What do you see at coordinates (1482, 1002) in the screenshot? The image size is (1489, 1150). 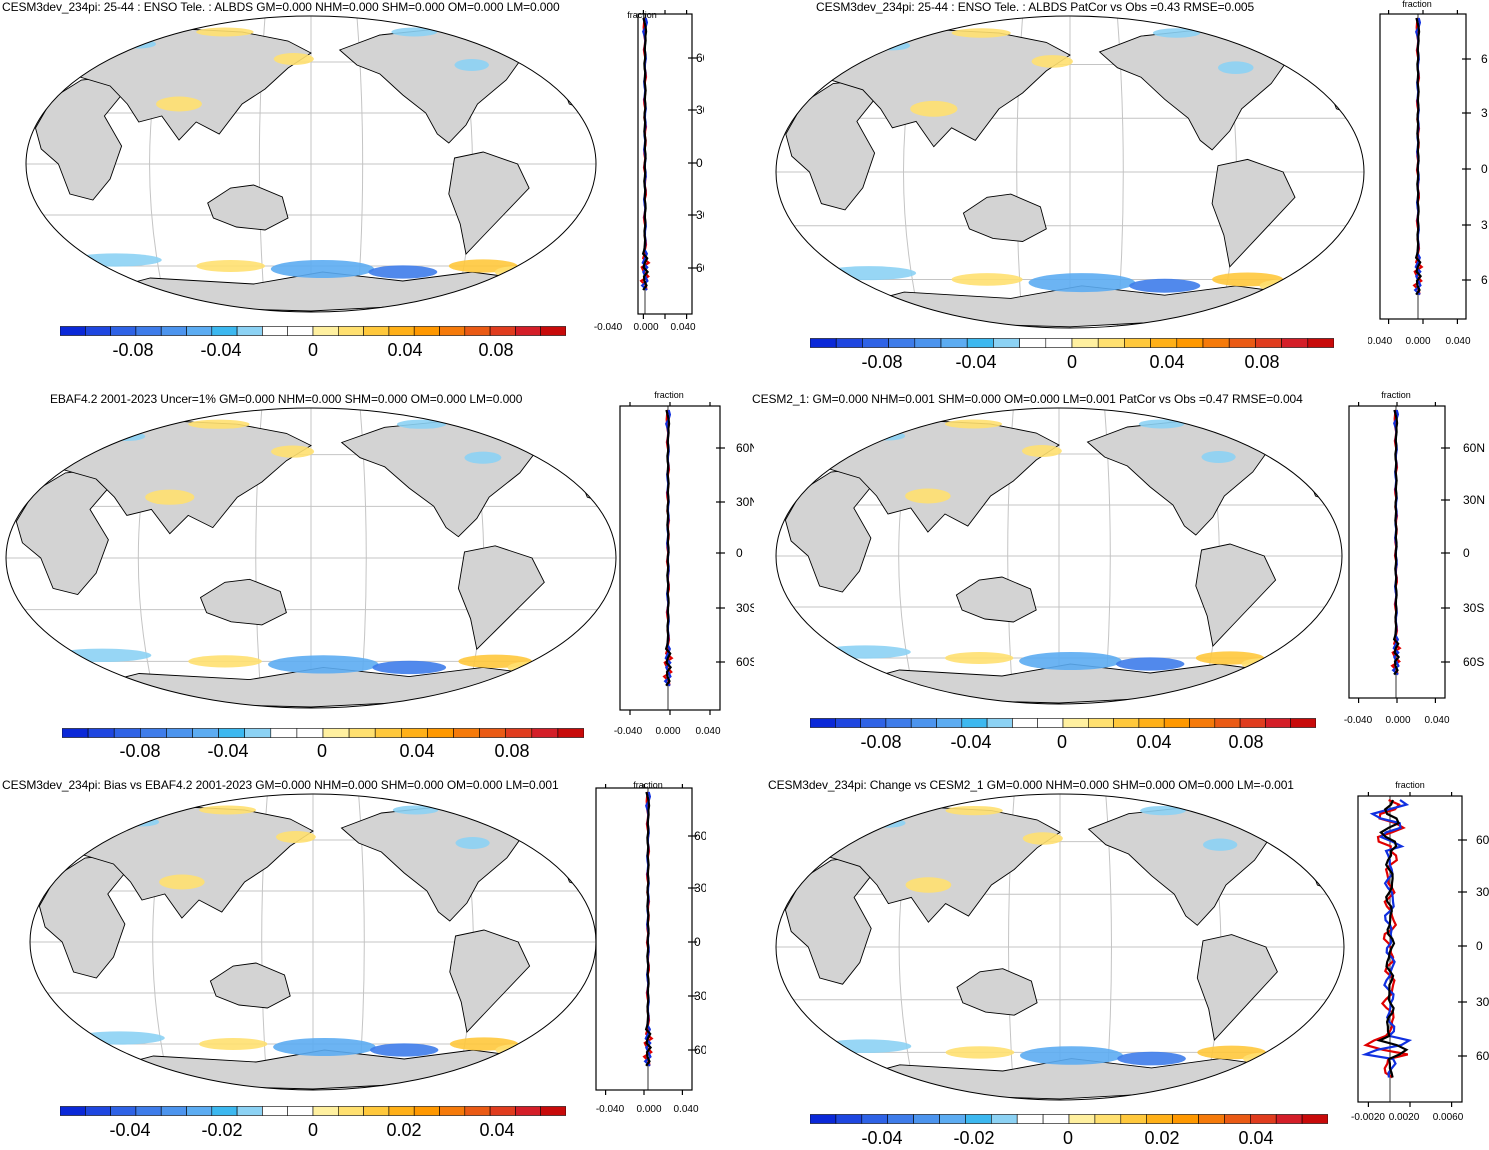 I see `lat-tick-label: 30` at bounding box center [1482, 1002].